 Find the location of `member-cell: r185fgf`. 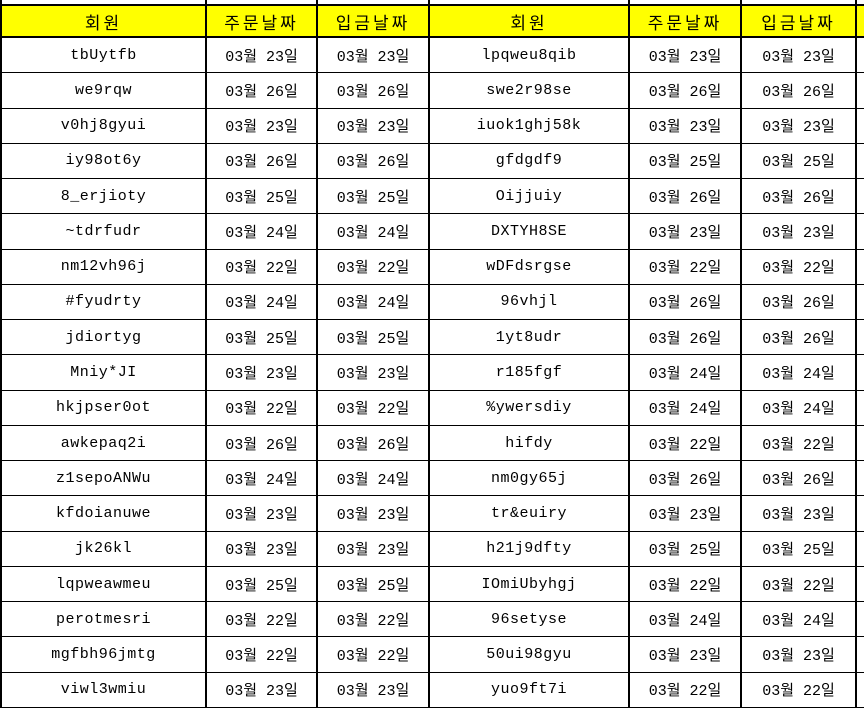

member-cell: r185fgf is located at coordinates (530, 373).